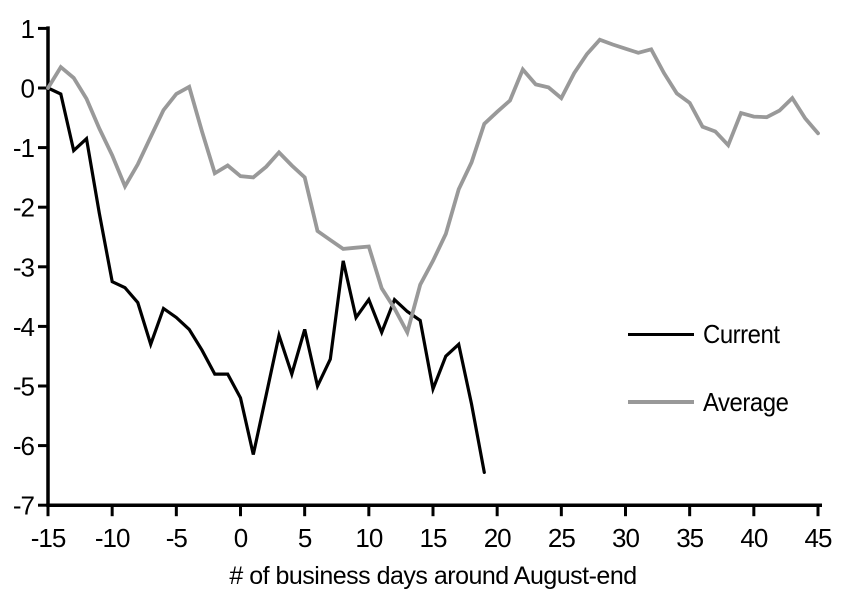  Describe the element at coordinates (625, 538) in the screenshot. I see `x-tick-label: 30` at that location.